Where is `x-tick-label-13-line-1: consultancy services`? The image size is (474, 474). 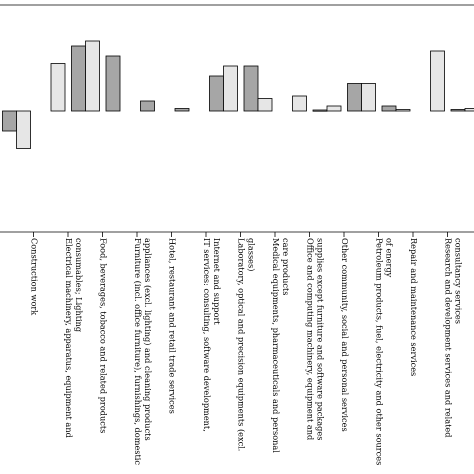 x-tick-label-13-line-1: consultancy services is located at coordinates (459, 281).